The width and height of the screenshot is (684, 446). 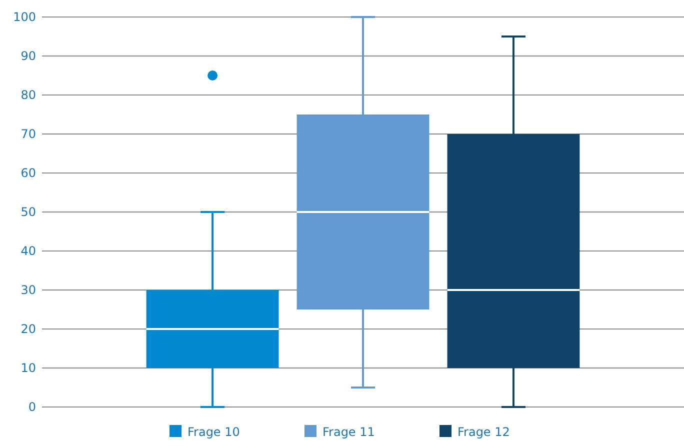 I want to click on y-tick-label: 50, so click(x=28, y=212).